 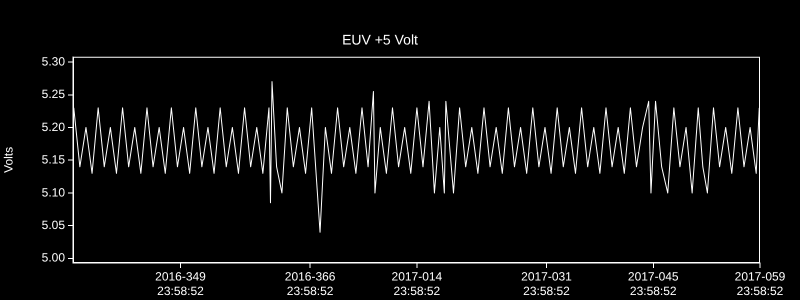 What do you see at coordinates (54, 94) in the screenshot?
I see `y-tick-label: 5.25` at bounding box center [54, 94].